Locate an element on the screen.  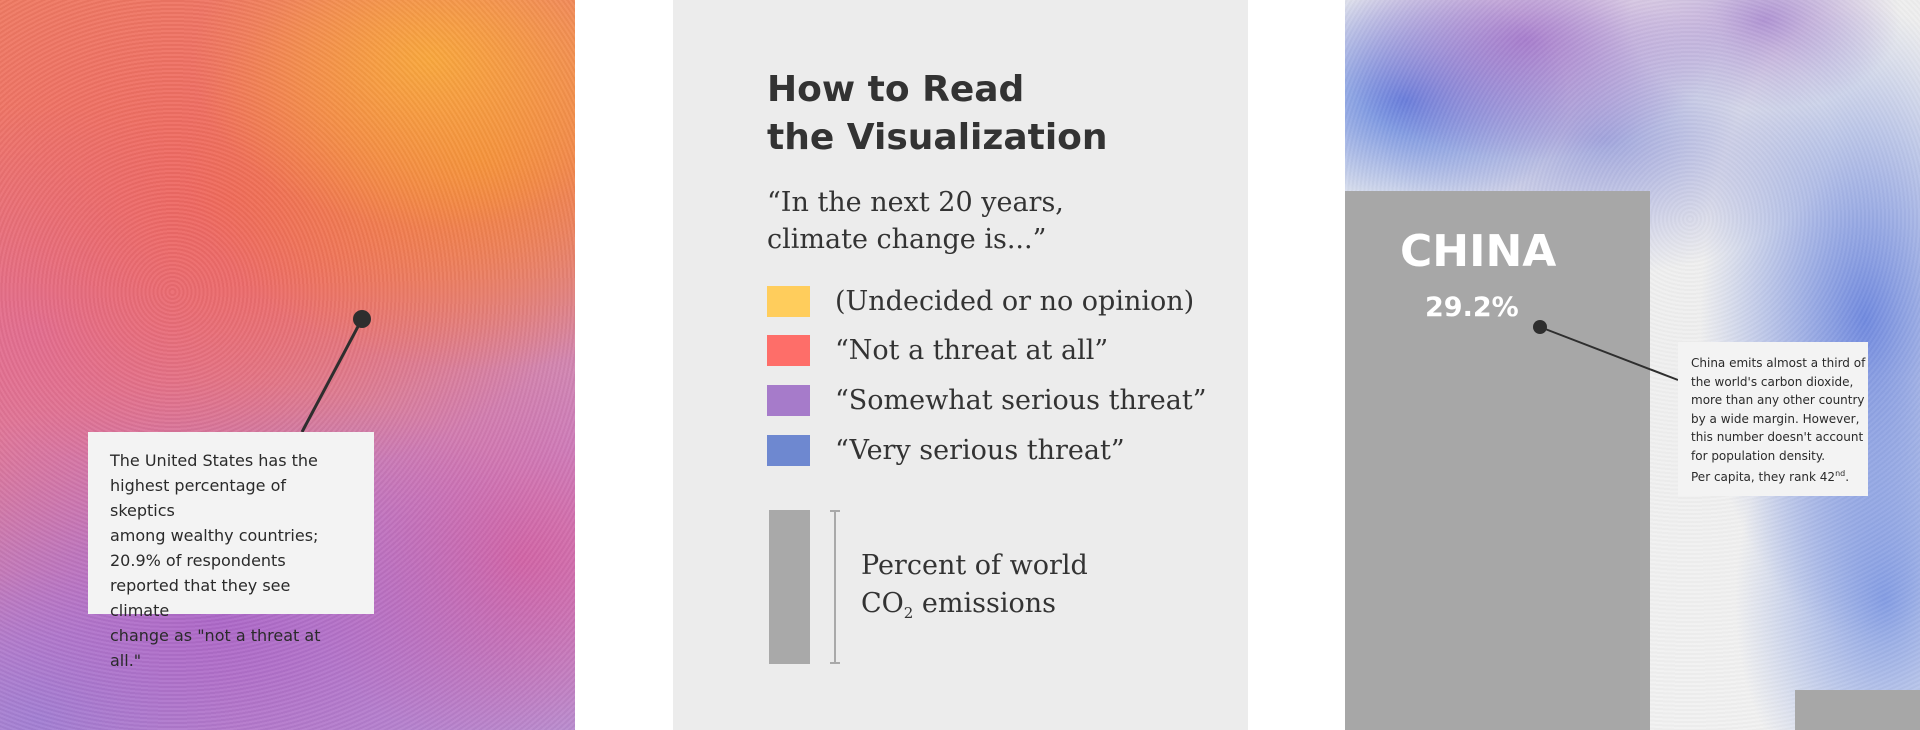
co2-label-co: CO is located at coordinates (882, 603).